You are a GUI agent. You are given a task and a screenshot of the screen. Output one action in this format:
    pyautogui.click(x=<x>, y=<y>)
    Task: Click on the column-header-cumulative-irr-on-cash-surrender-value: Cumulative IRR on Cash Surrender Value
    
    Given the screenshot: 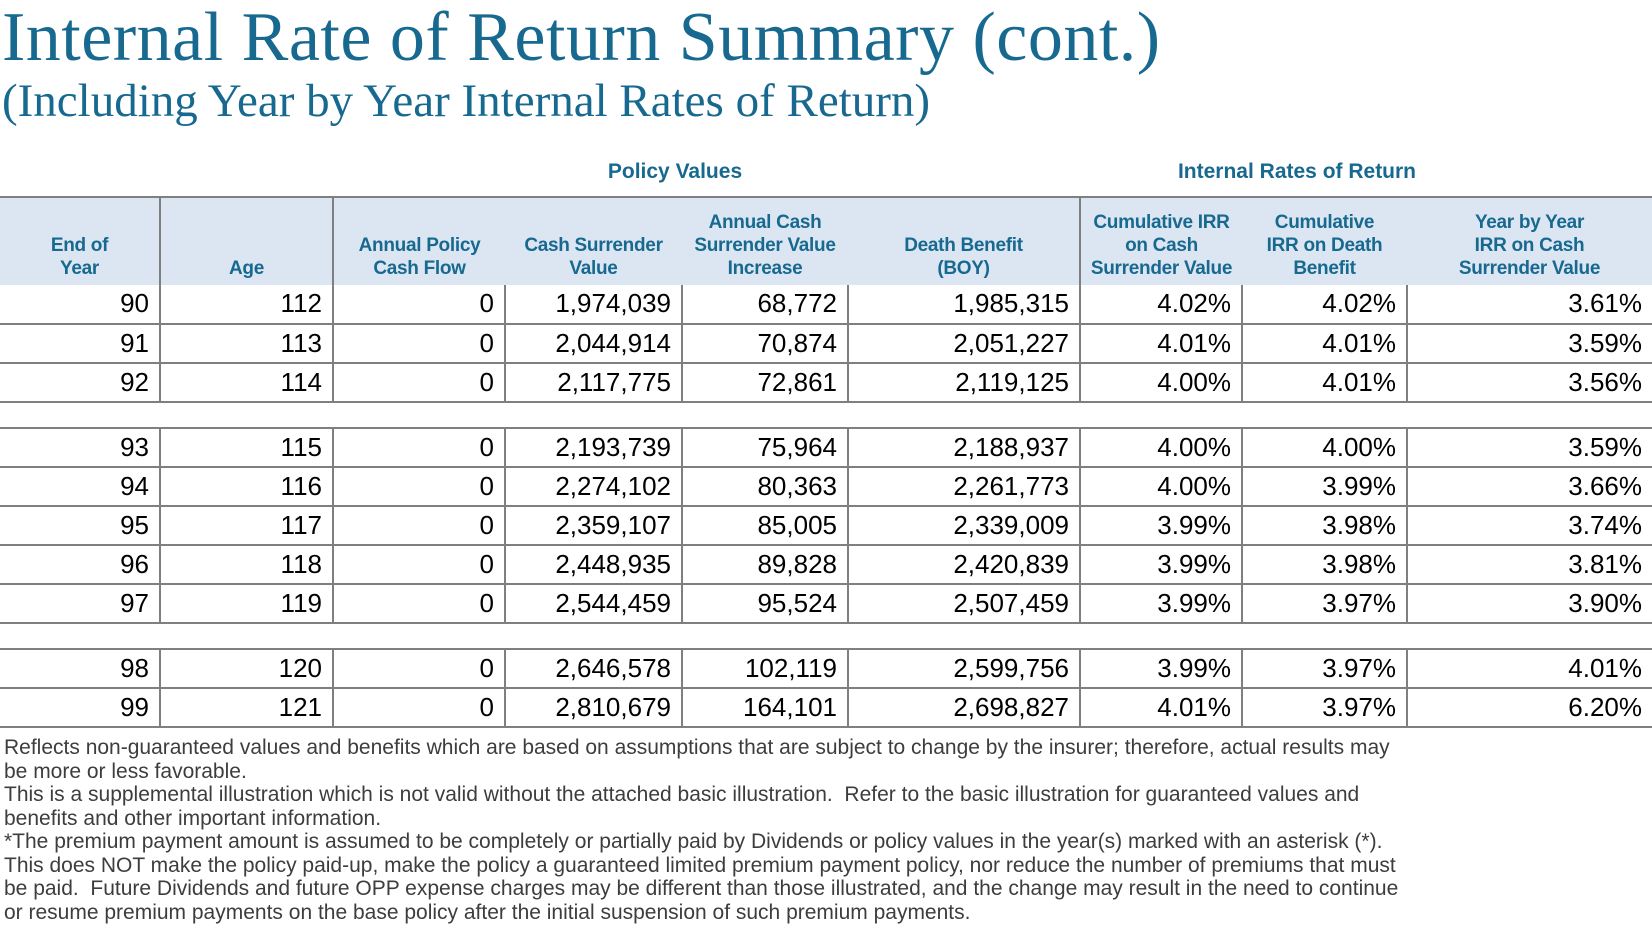 What is the action you would take?
    pyautogui.click(x=1161, y=240)
    